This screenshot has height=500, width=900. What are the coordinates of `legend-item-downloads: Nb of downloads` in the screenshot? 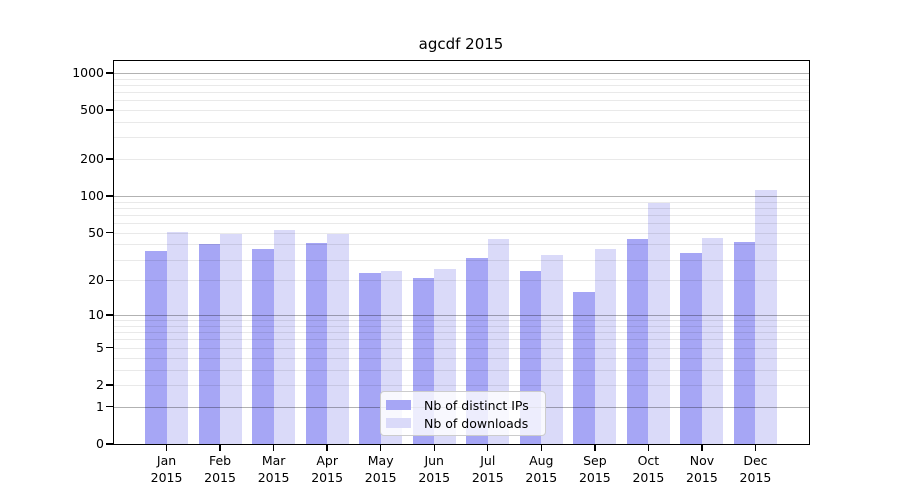 It's located at (465, 423).